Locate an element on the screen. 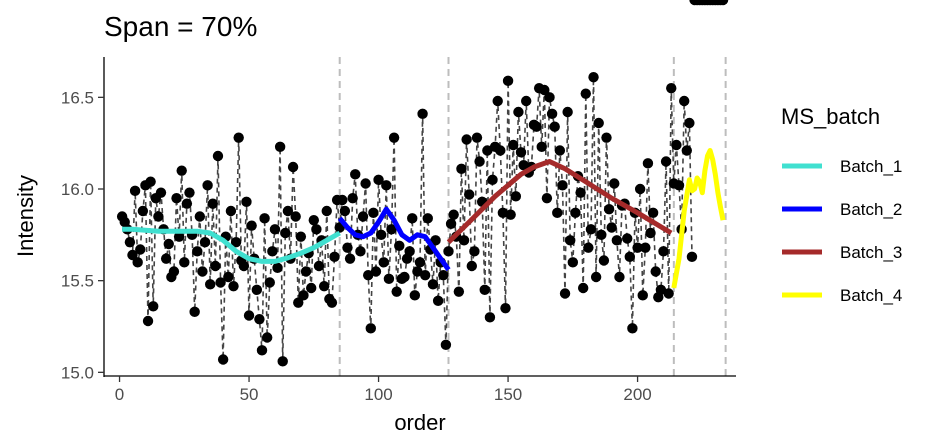  legend-label: Batch_3 is located at coordinates (871, 252).